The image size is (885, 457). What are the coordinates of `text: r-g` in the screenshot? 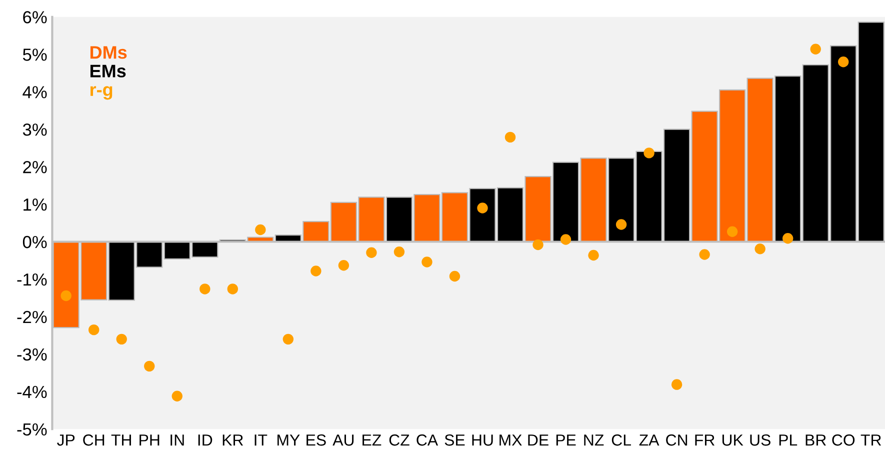 It's located at (101, 93).